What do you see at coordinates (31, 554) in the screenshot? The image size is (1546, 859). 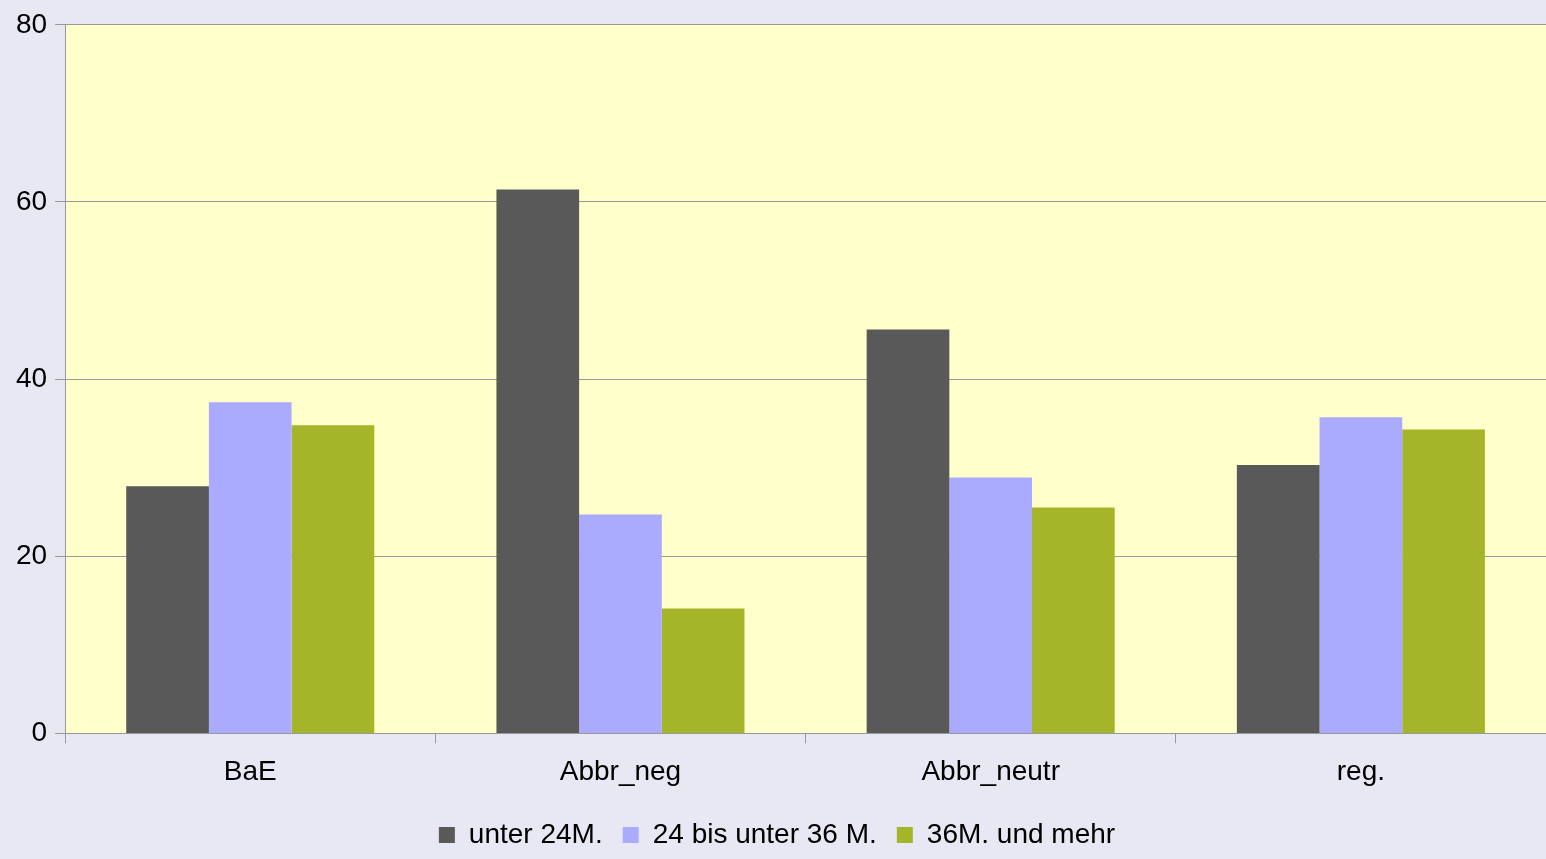 I see `y-tick-label: 20` at bounding box center [31, 554].